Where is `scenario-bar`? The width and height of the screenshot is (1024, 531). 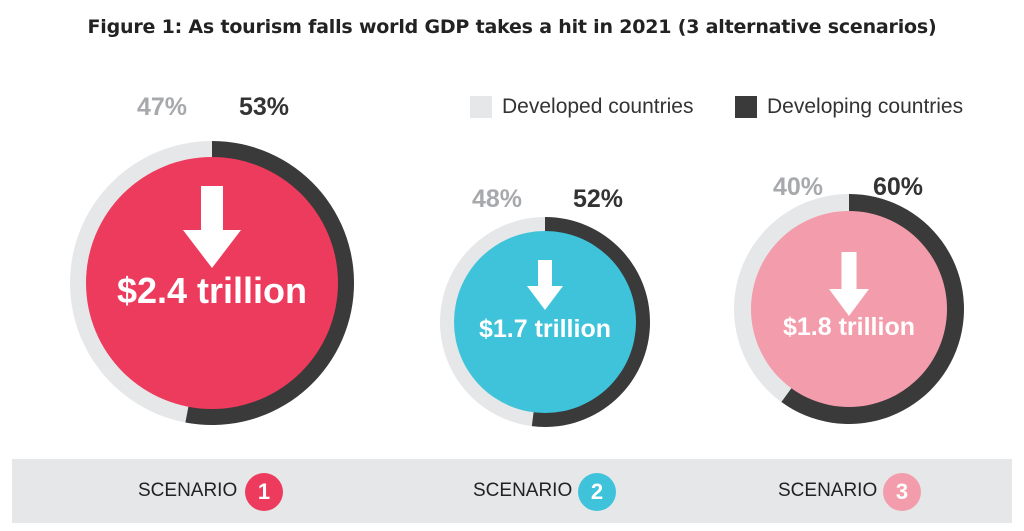
scenario-bar is located at coordinates (512, 491).